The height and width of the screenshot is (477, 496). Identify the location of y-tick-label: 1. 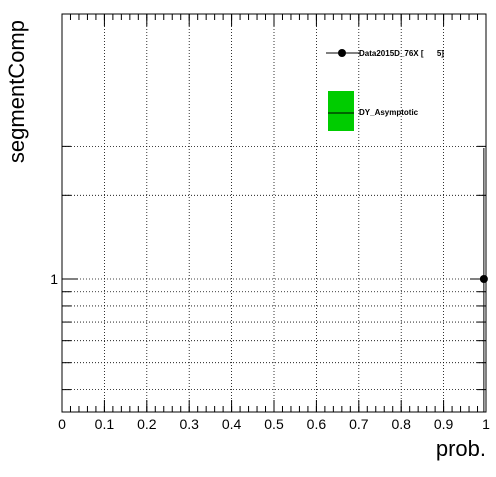
(54, 279).